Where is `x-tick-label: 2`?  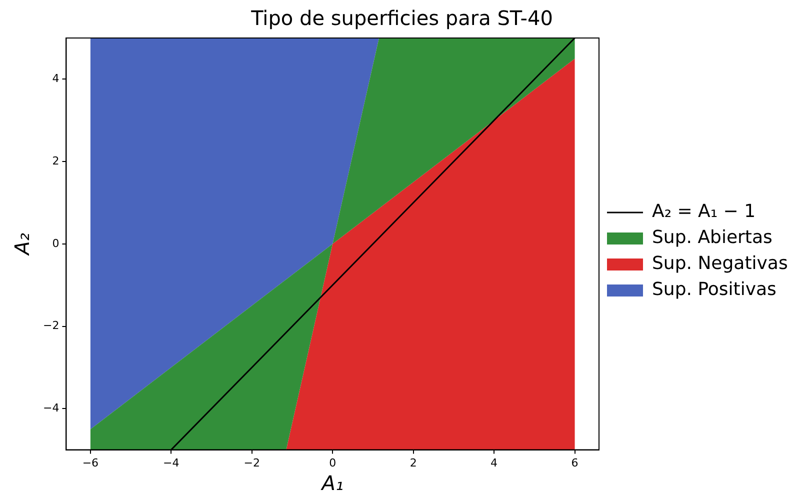
x-tick-label: 2 is located at coordinates (413, 463).